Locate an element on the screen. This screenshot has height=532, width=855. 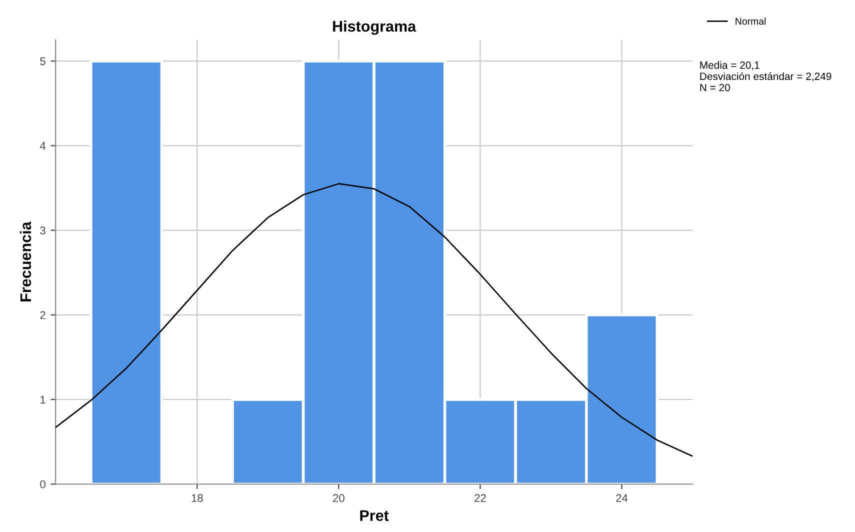
x-tick-label: 22 is located at coordinates (480, 498).